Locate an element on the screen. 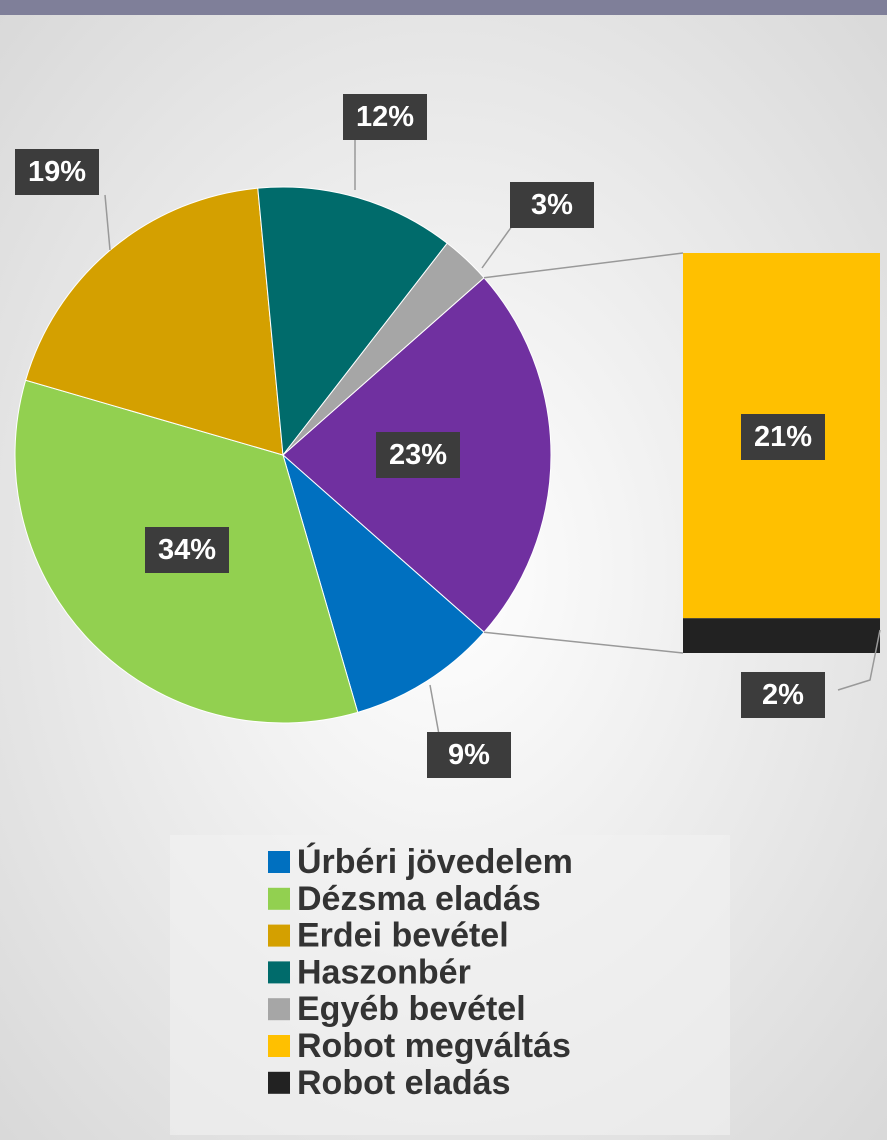 The image size is (887, 1140). legend-label: Úrbéri jövedelem is located at coordinates (435, 862).